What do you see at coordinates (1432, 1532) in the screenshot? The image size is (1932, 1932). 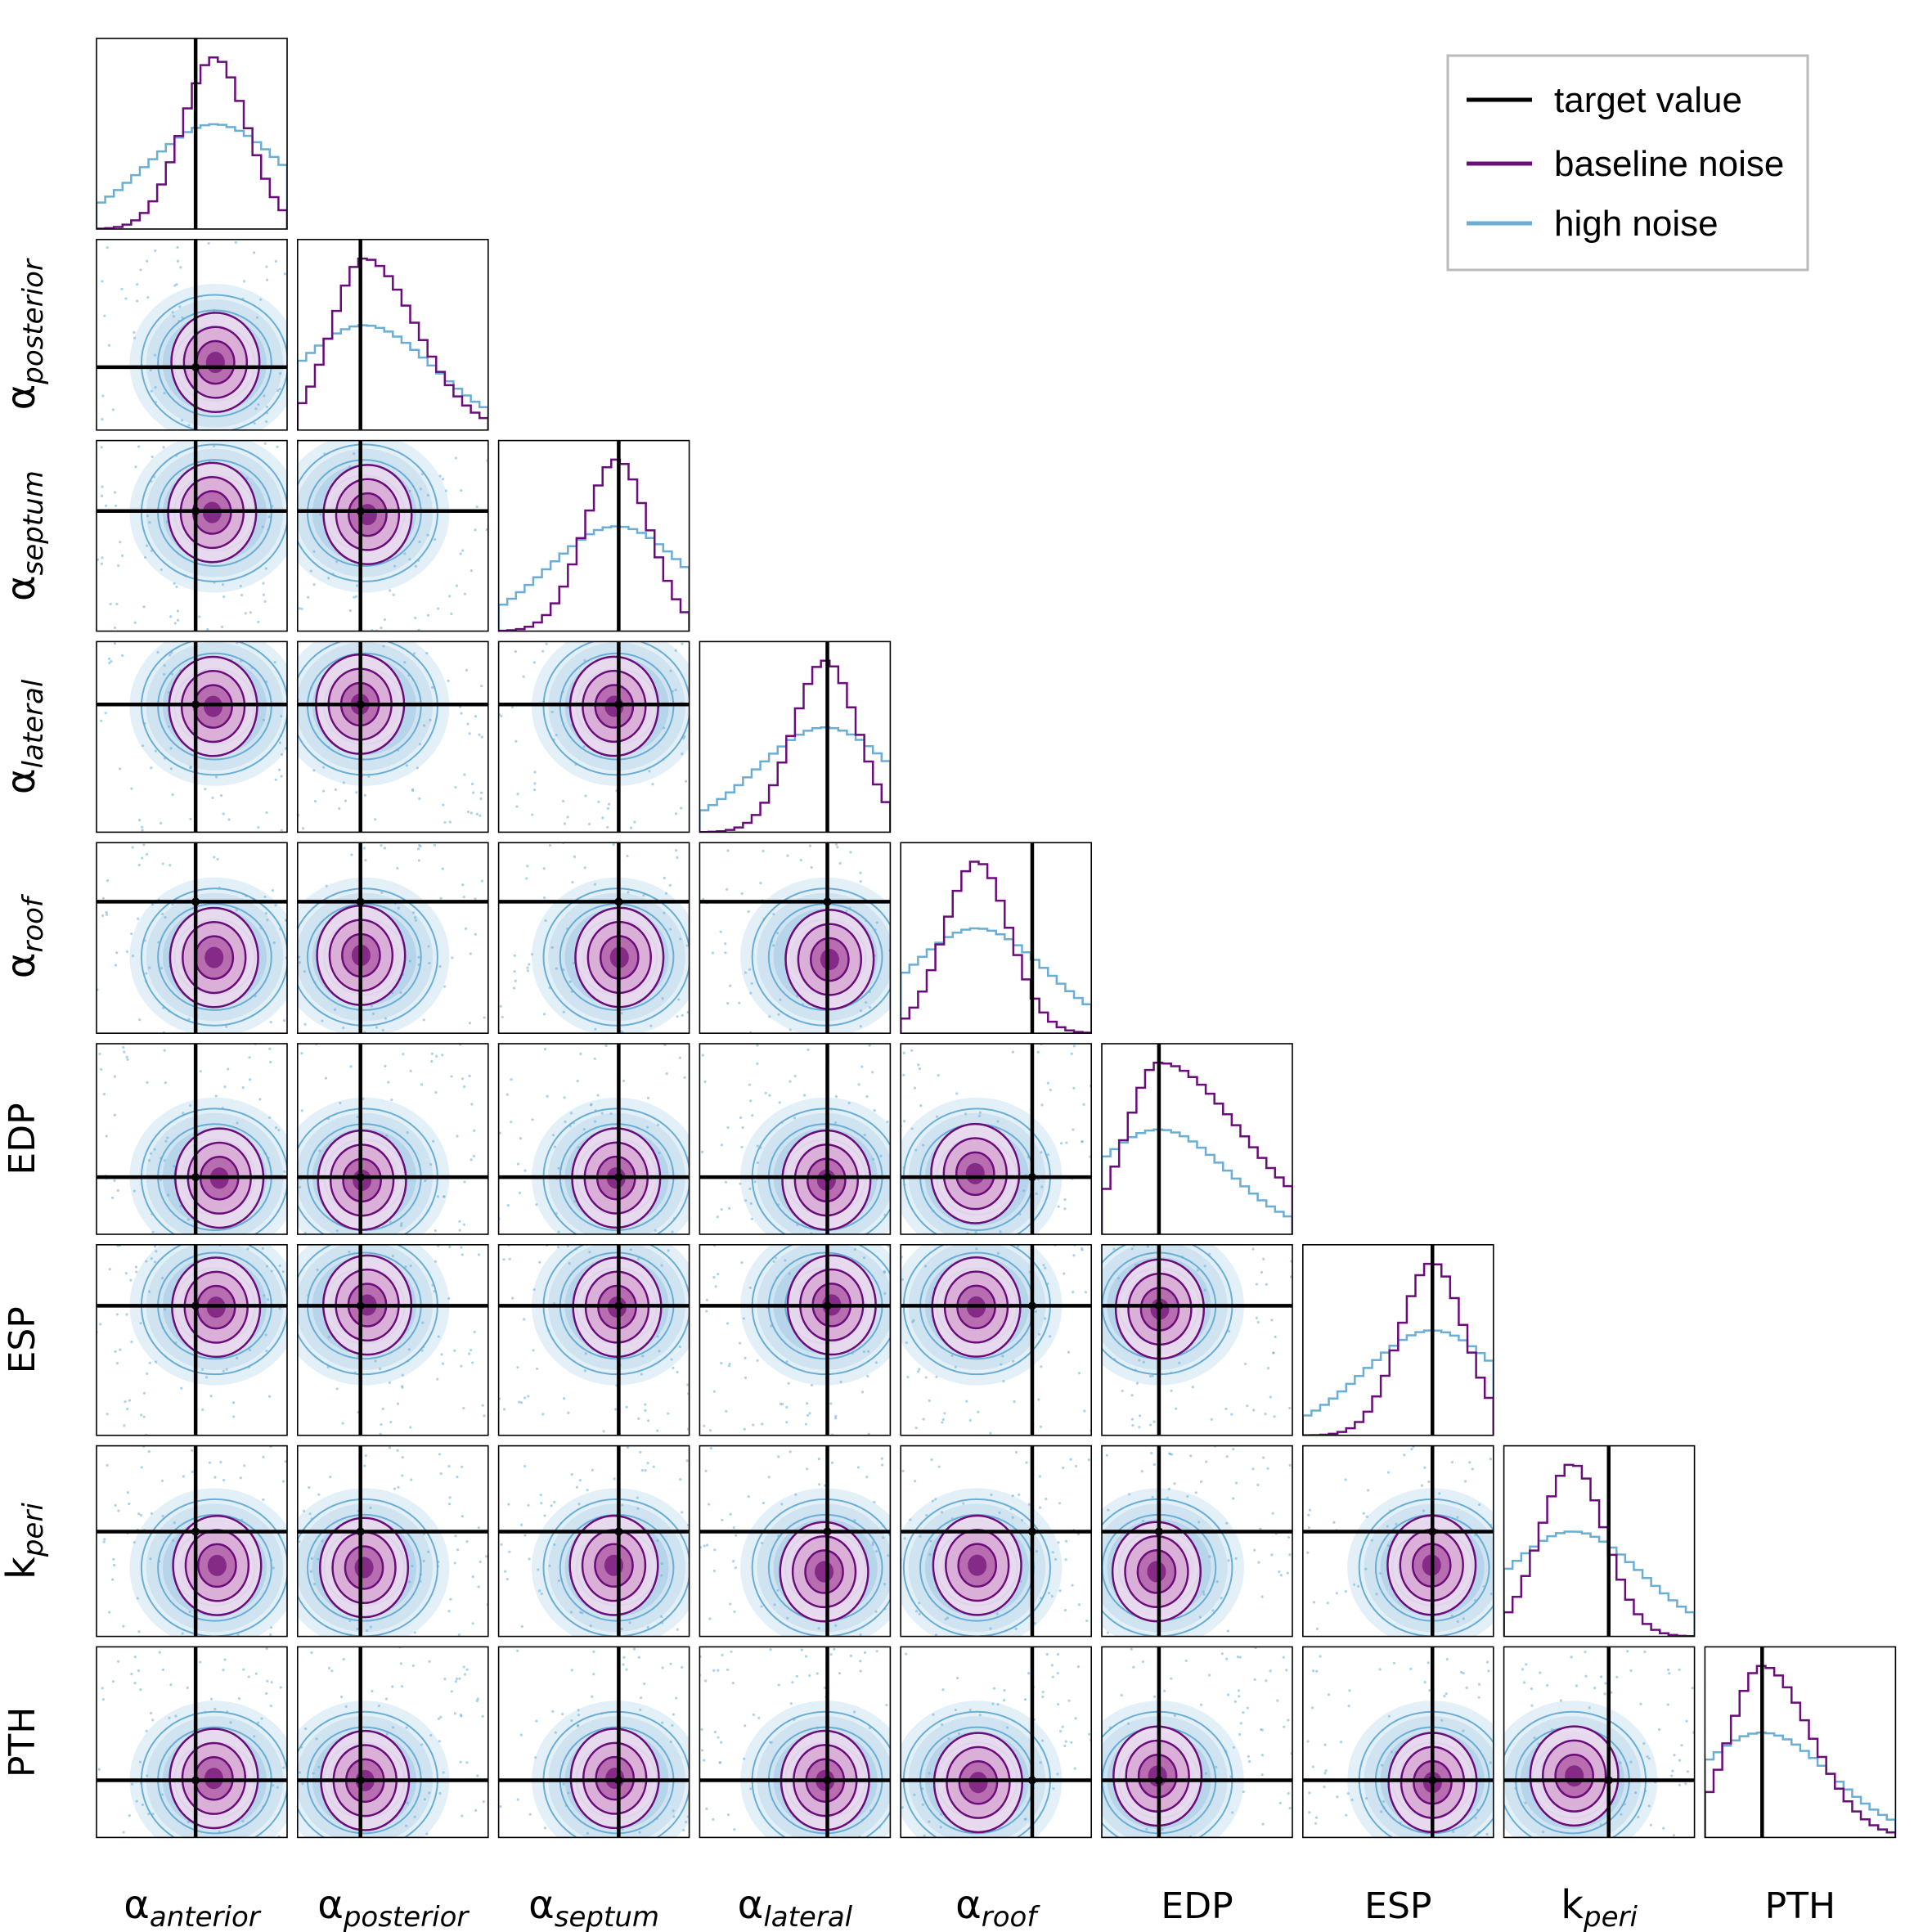 I see `target-point` at bounding box center [1432, 1532].